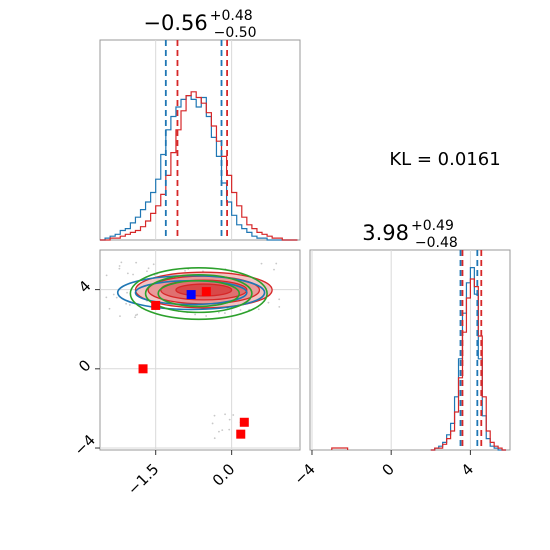 Image resolution: width=550 pixels, height=550 pixels. I want to click on x-tick-label-0: −1.5, so click(143, 479).